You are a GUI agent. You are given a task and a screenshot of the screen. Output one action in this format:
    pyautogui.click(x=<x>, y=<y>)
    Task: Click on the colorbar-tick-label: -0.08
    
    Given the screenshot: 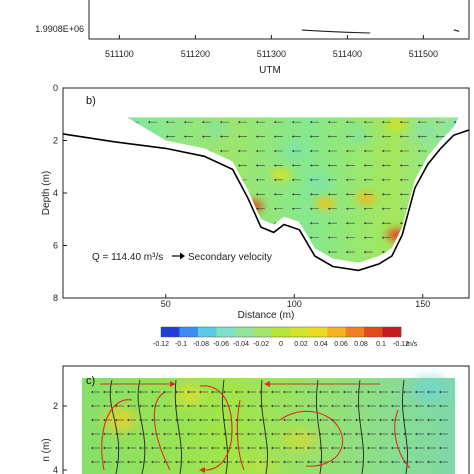 What is the action you would take?
    pyautogui.click(x=201, y=344)
    